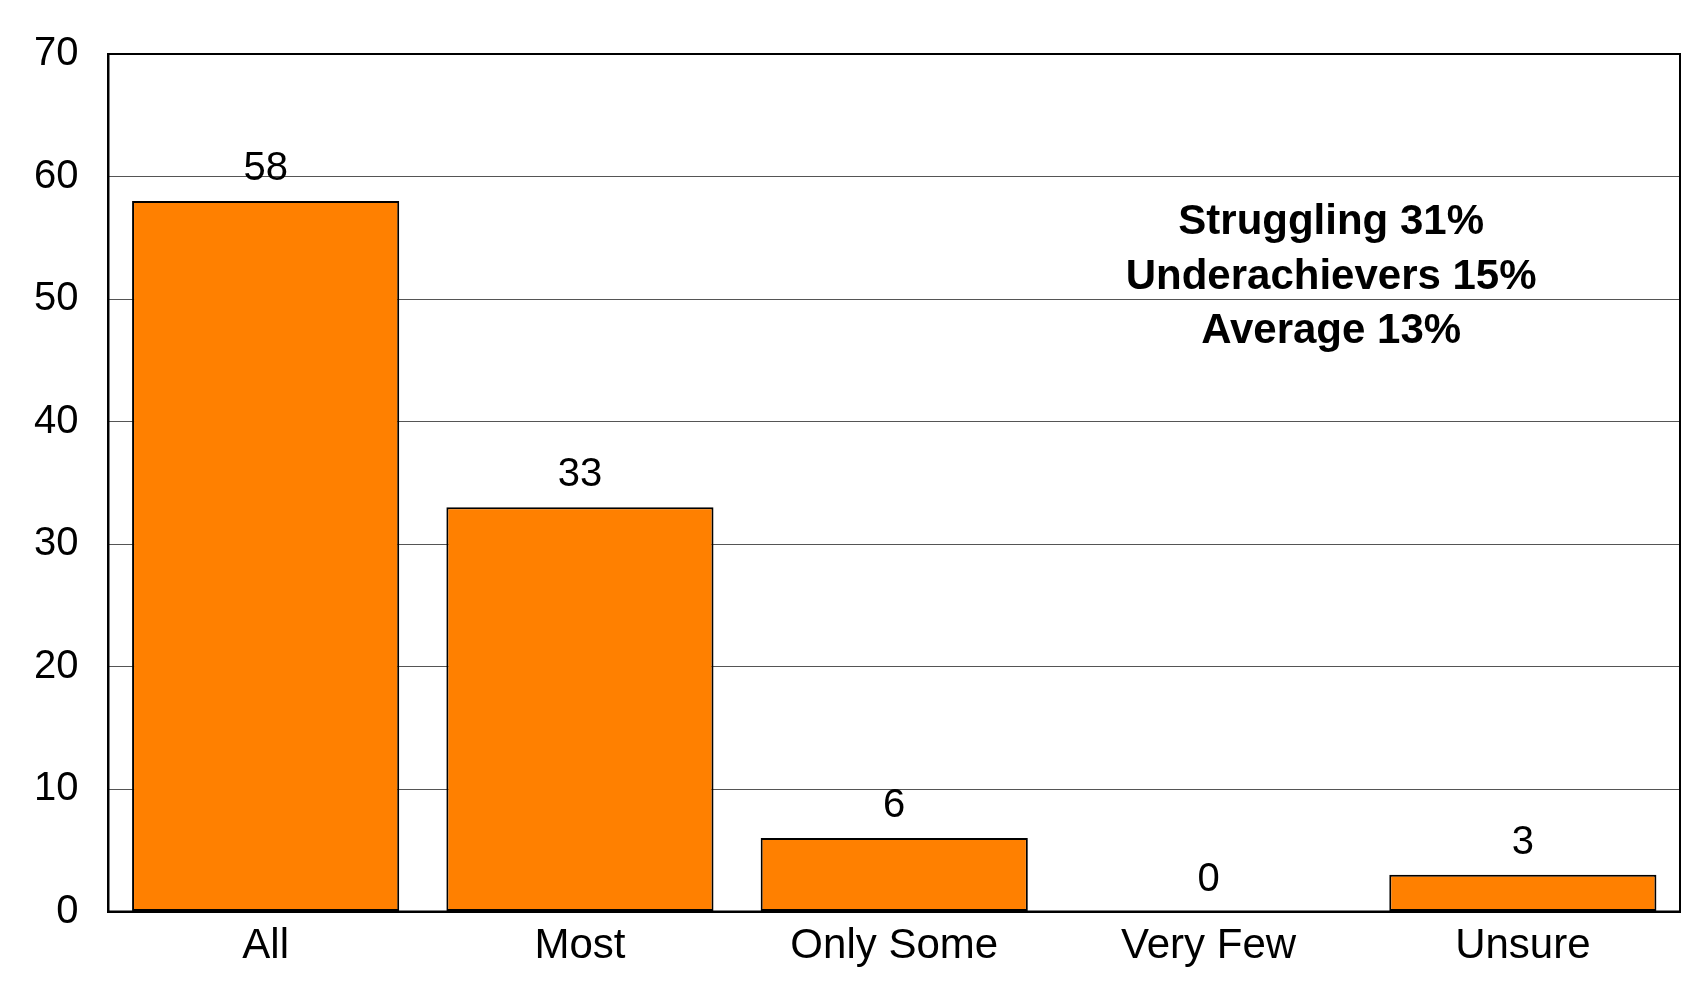  Describe the element at coordinates (1208, 876) in the screenshot. I see `data-label: 0` at that location.